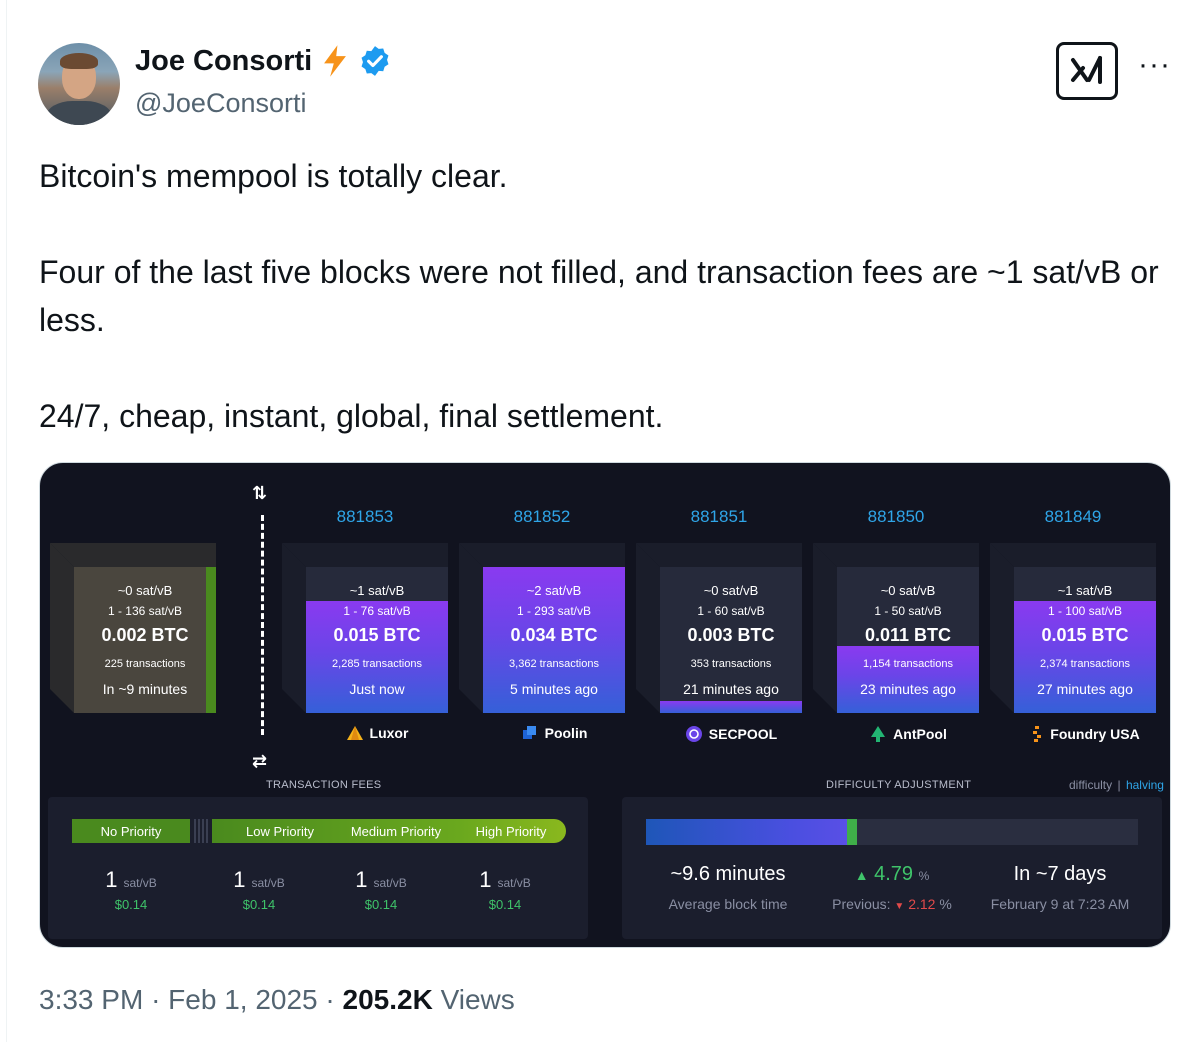 The width and height of the screenshot is (1202, 1042). I want to click on transaction-fees-label: TRANSACTION FEES, so click(324, 785).